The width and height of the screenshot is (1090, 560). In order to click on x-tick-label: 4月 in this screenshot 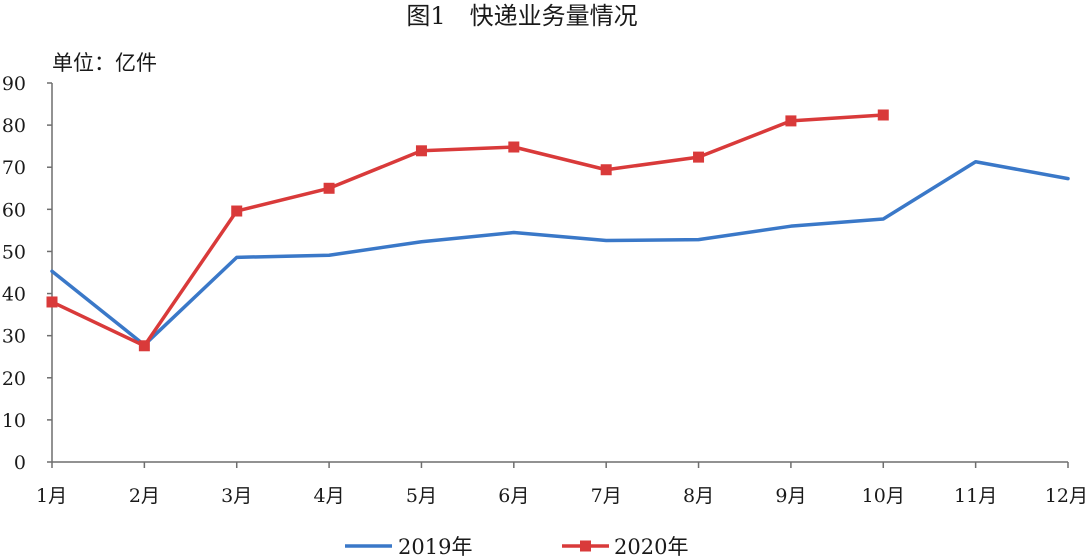, I will do `click(329, 496)`.